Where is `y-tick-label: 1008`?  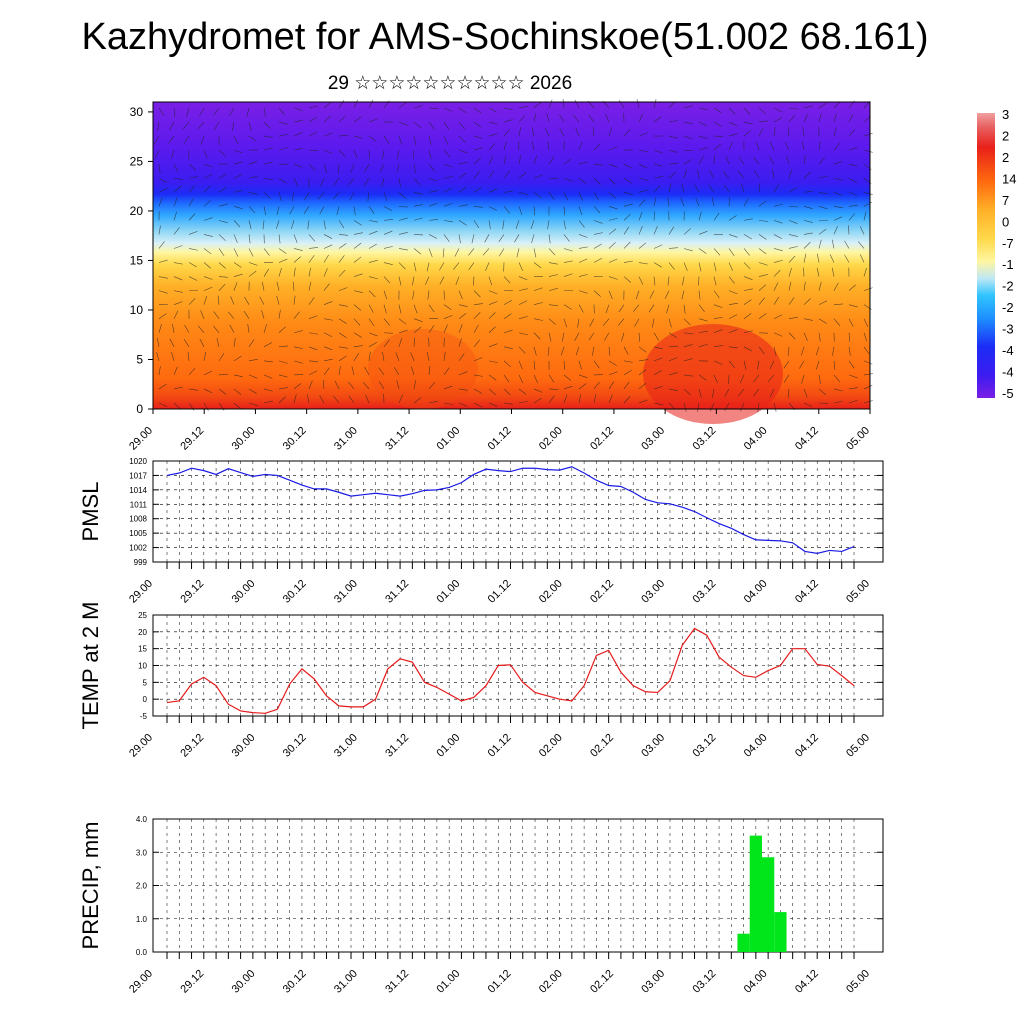 y-tick-label: 1008 is located at coordinates (138, 519).